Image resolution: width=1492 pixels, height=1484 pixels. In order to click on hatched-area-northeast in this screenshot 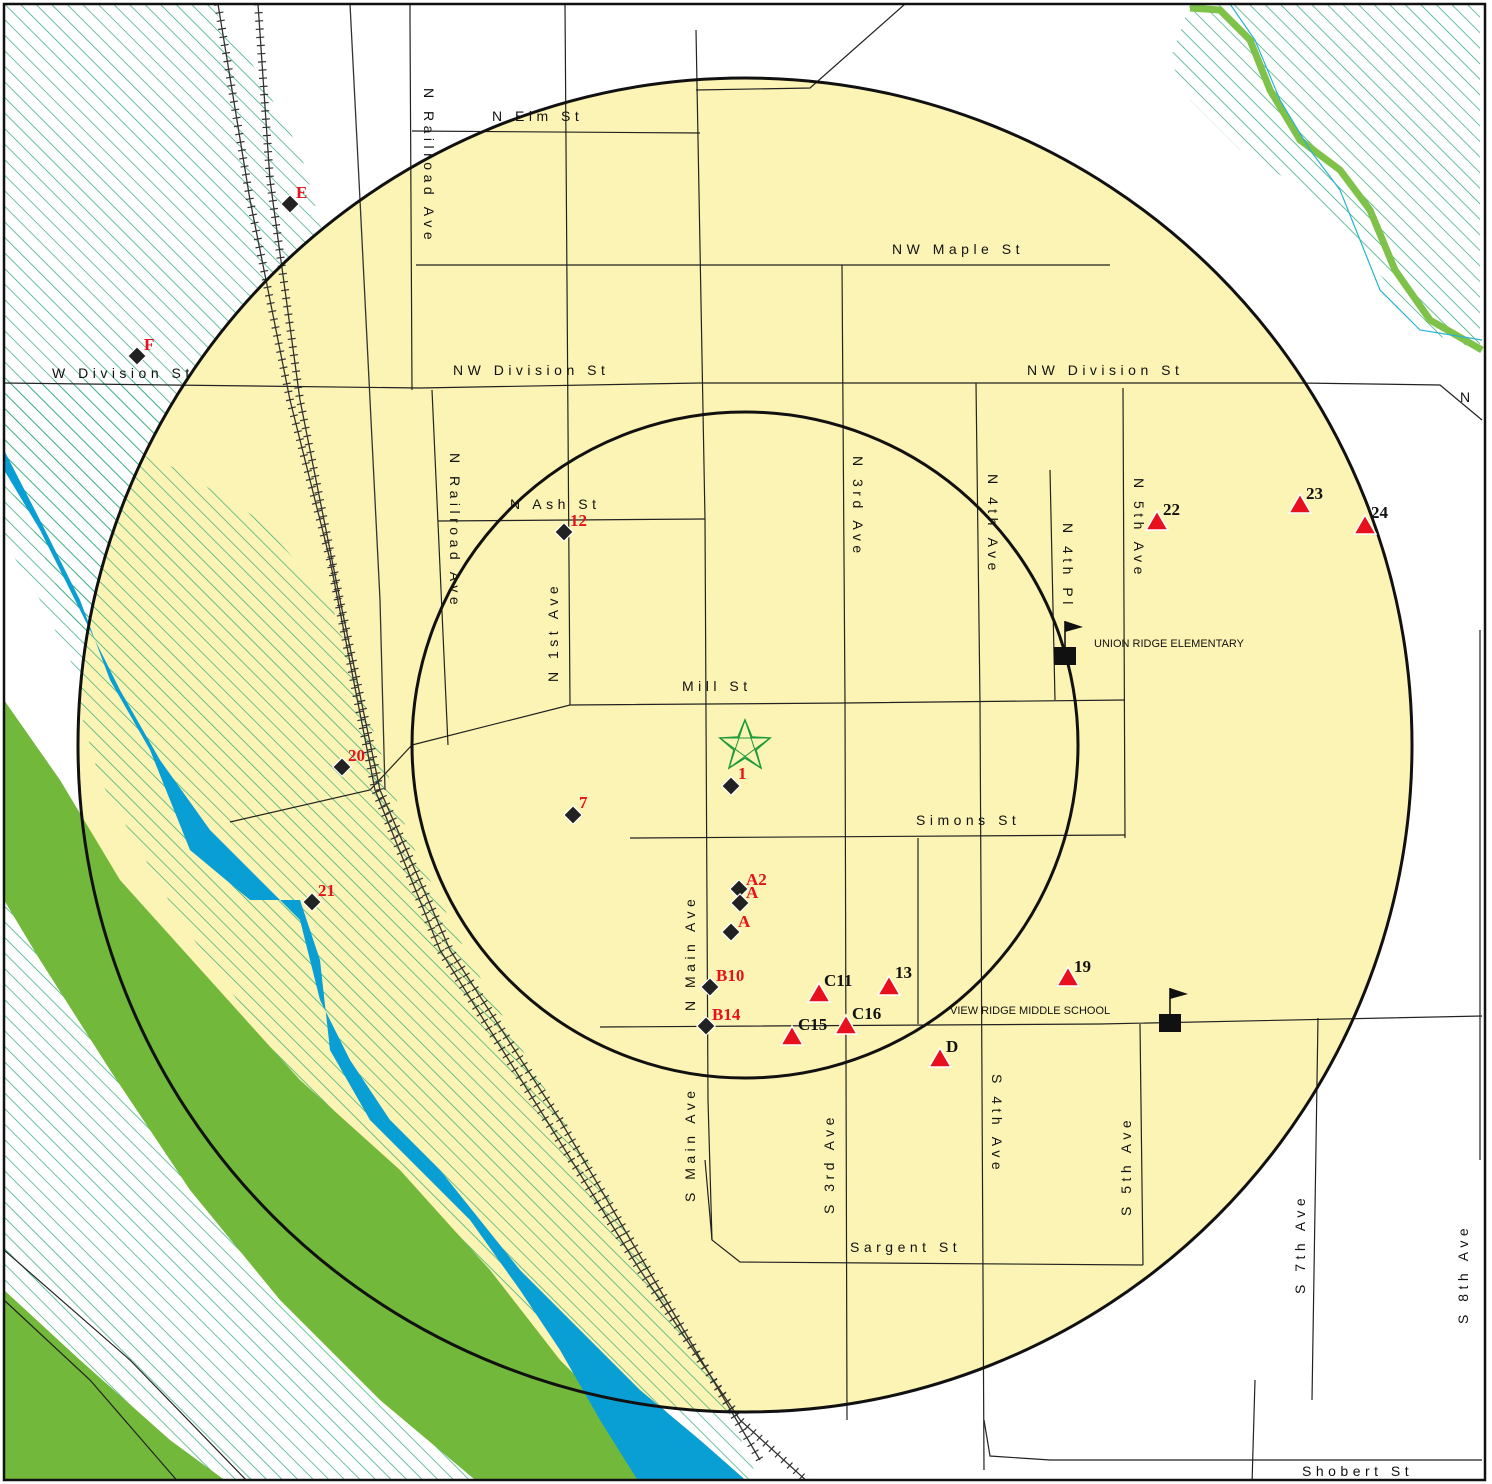, I will do `click(1325, 177)`.